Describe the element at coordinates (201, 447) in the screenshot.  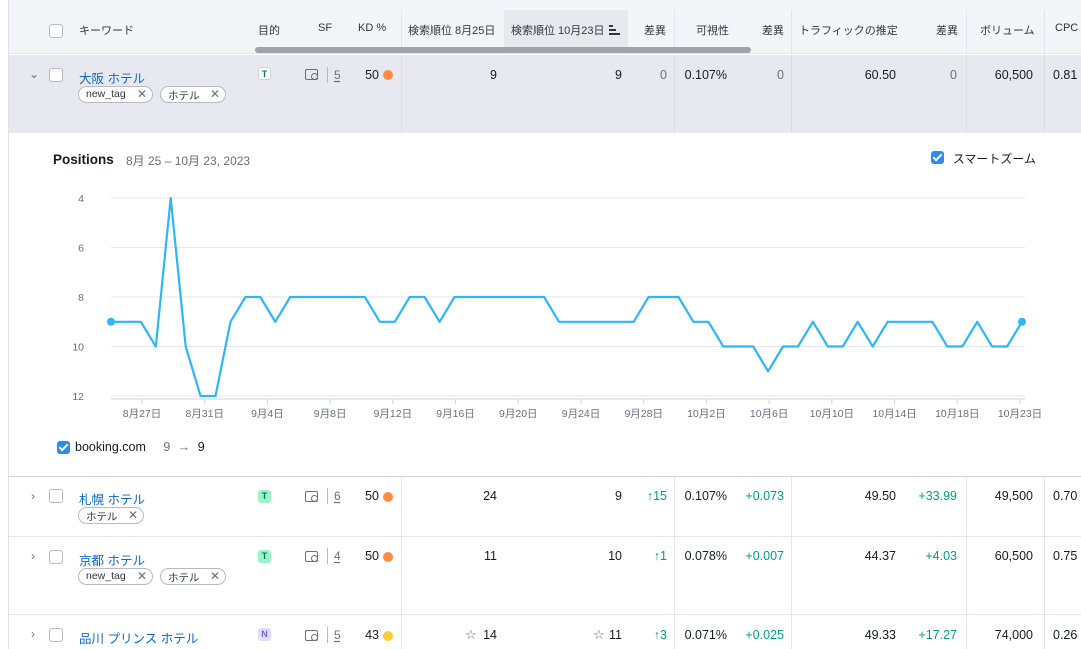
I see `legend-to: 9` at that location.